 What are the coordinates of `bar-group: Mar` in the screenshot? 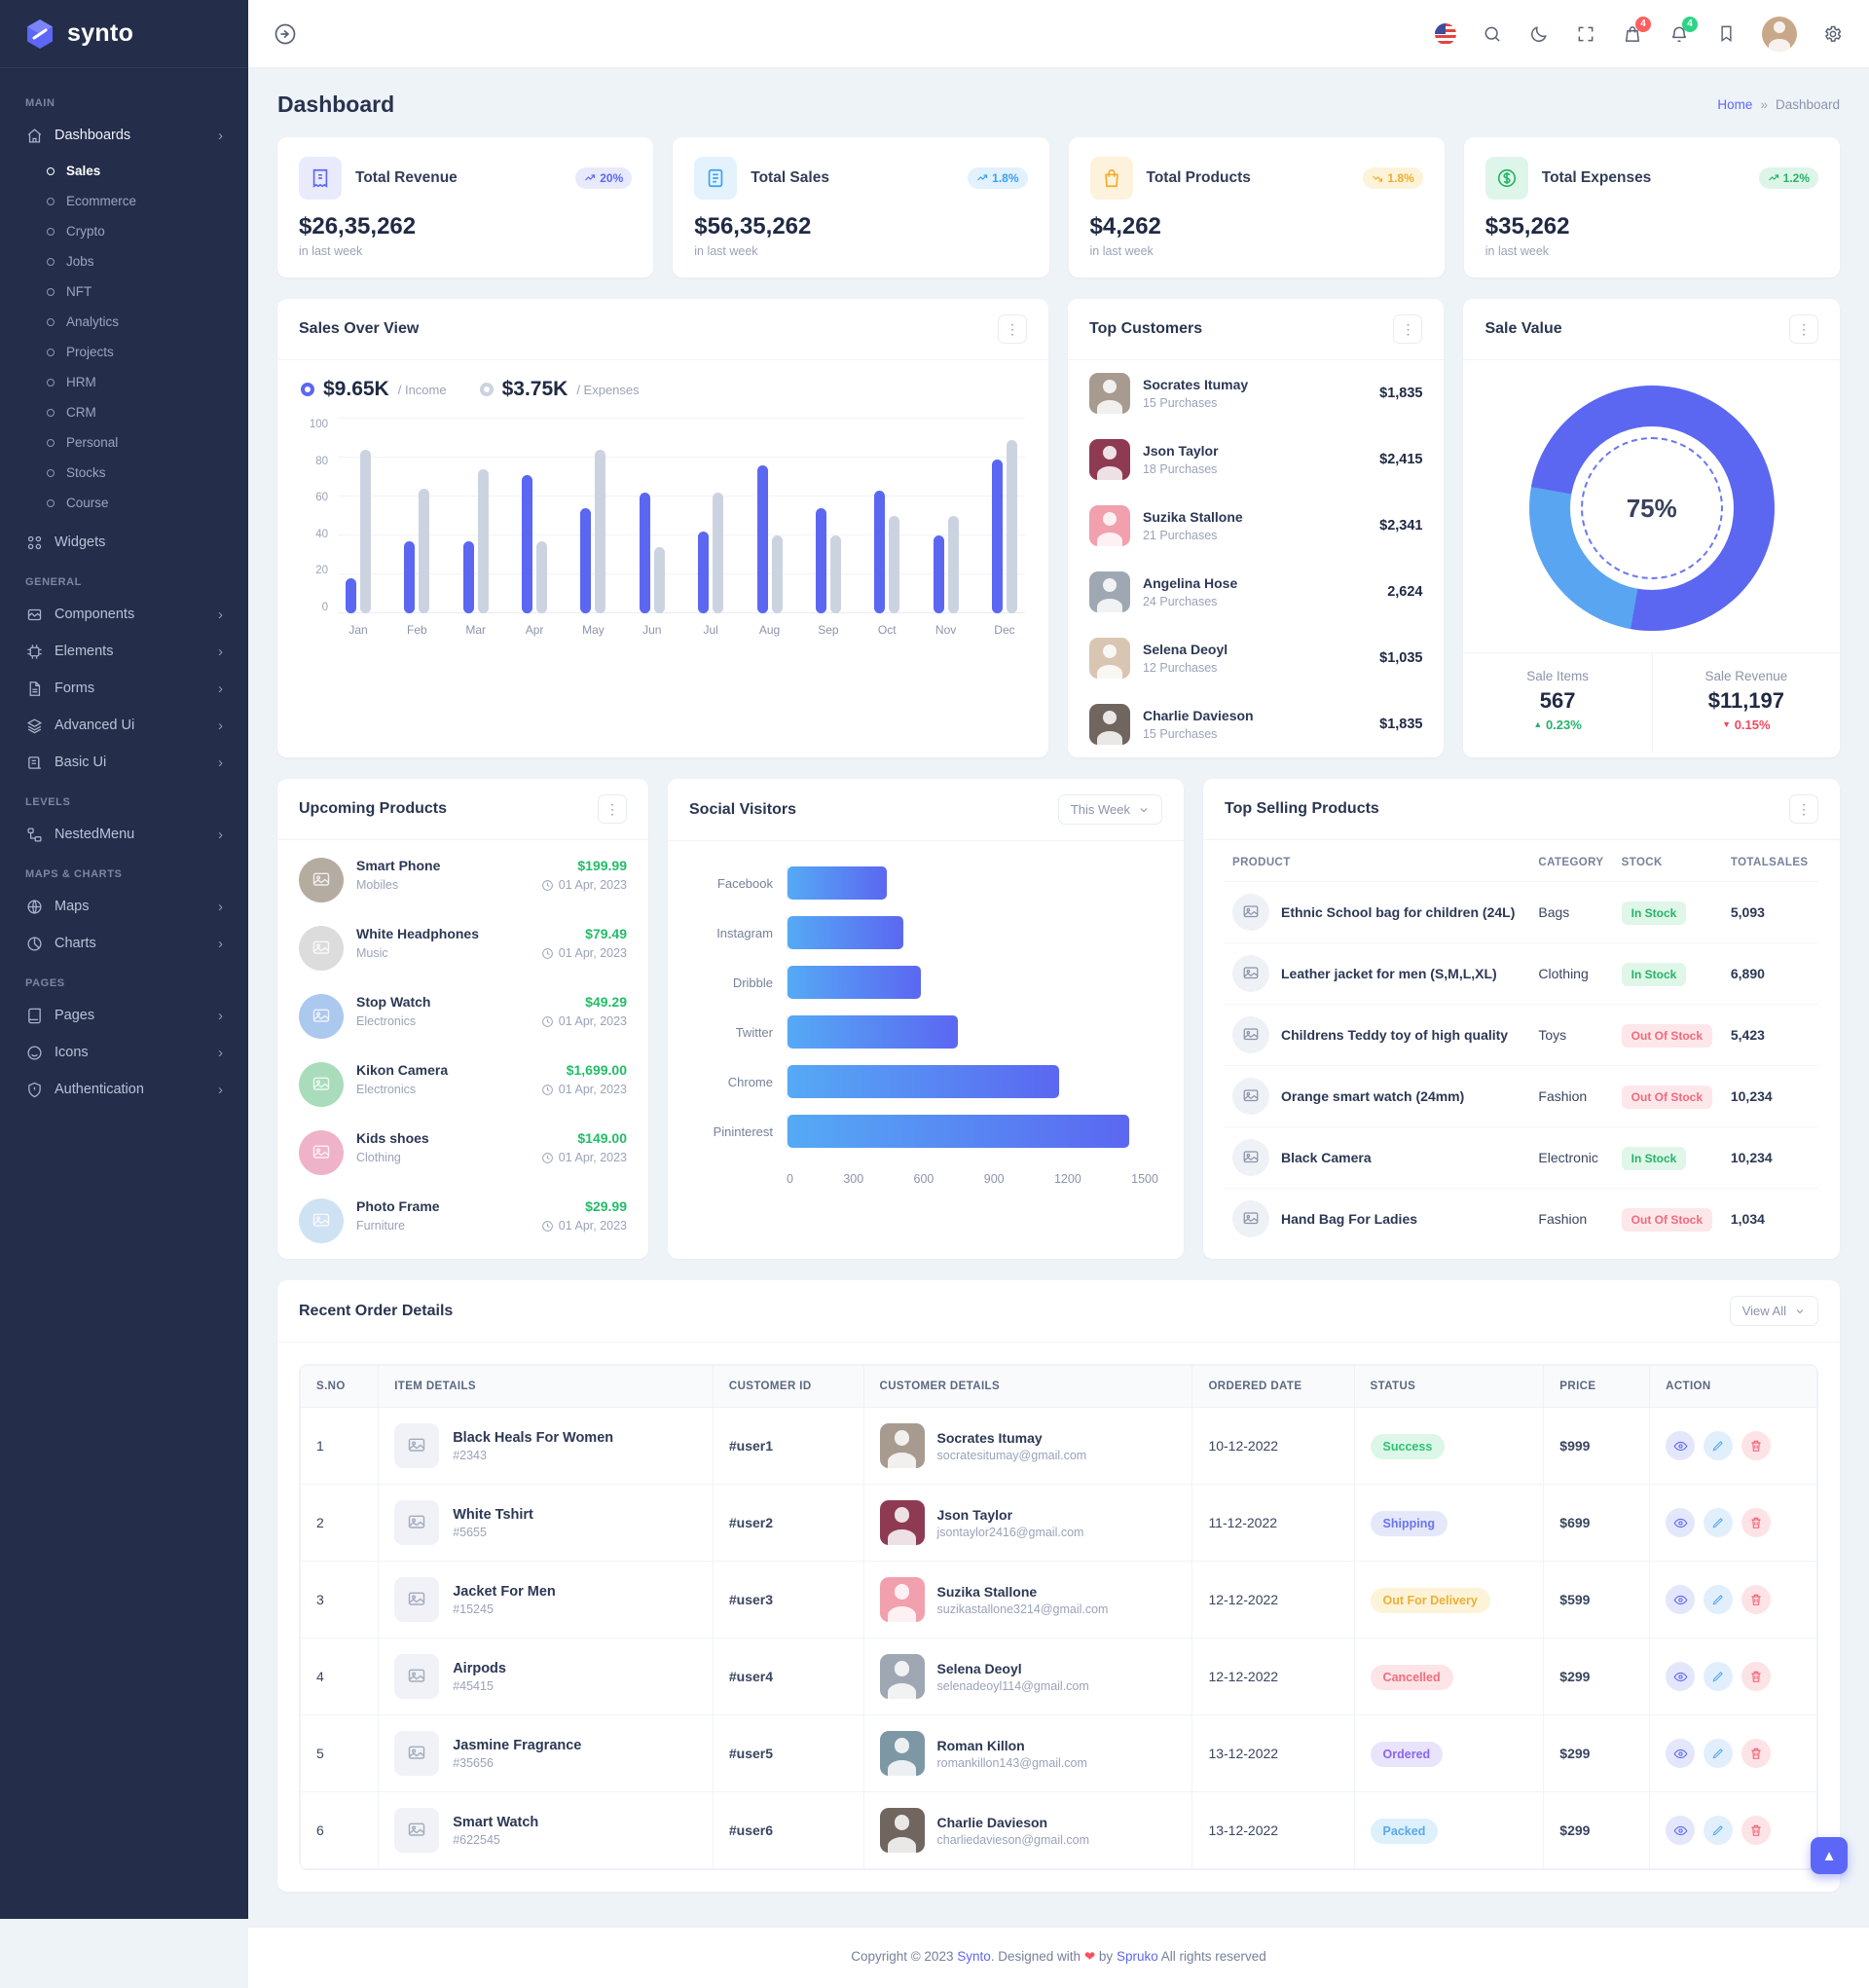 It's located at (475, 528).